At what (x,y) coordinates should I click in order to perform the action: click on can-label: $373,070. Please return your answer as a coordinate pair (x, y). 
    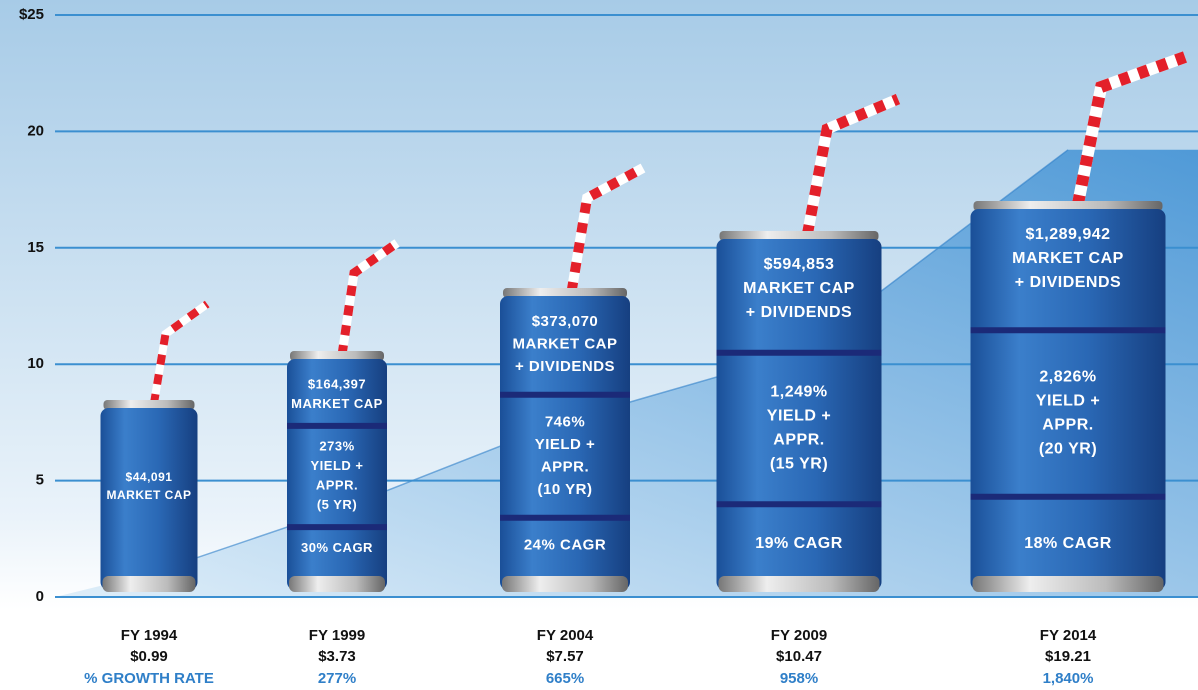
    Looking at the image, I should click on (565, 321).